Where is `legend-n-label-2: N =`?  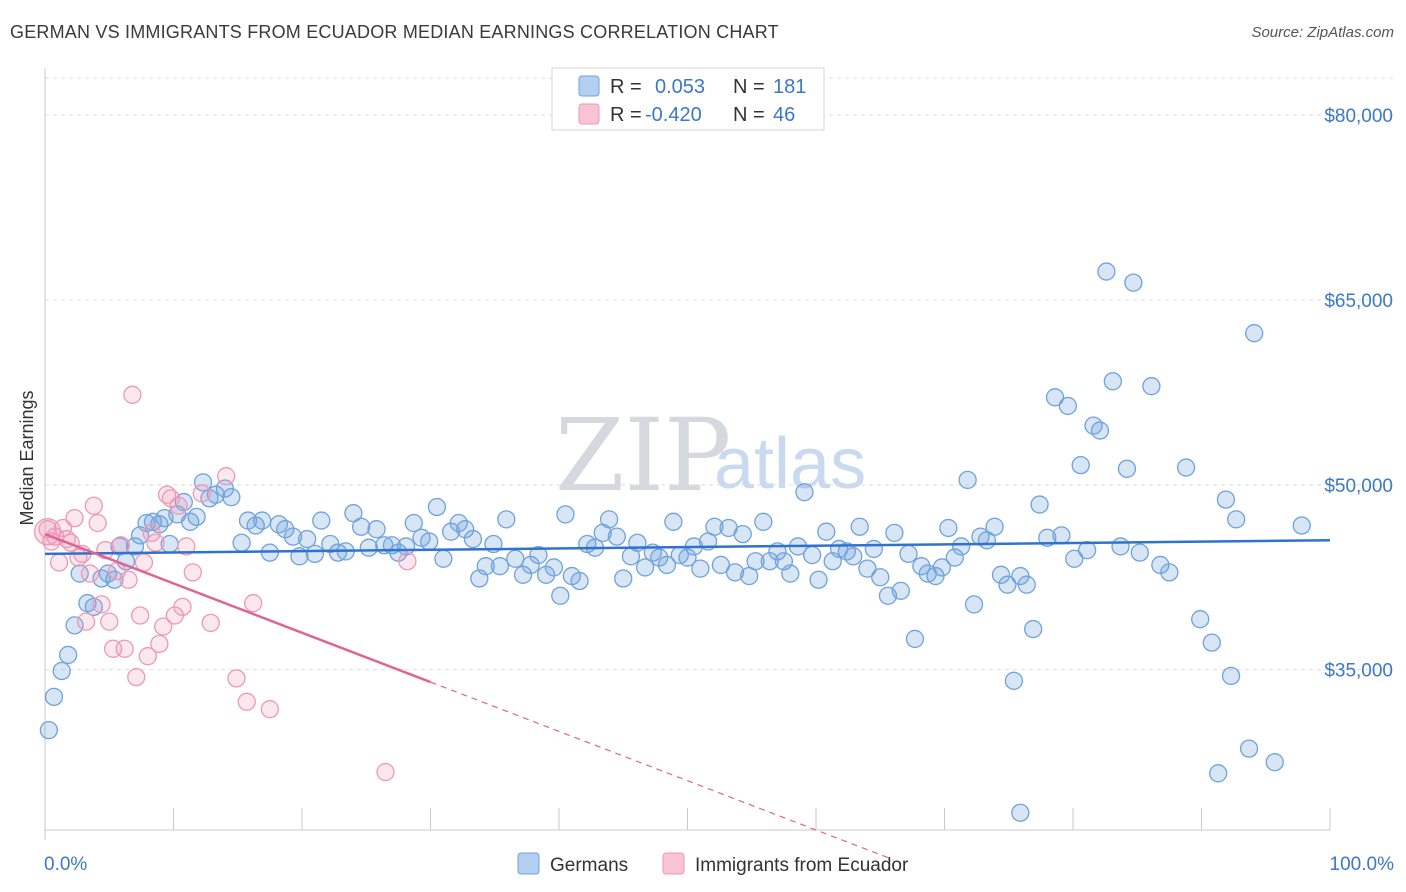
legend-n-label-2: N = is located at coordinates (749, 115).